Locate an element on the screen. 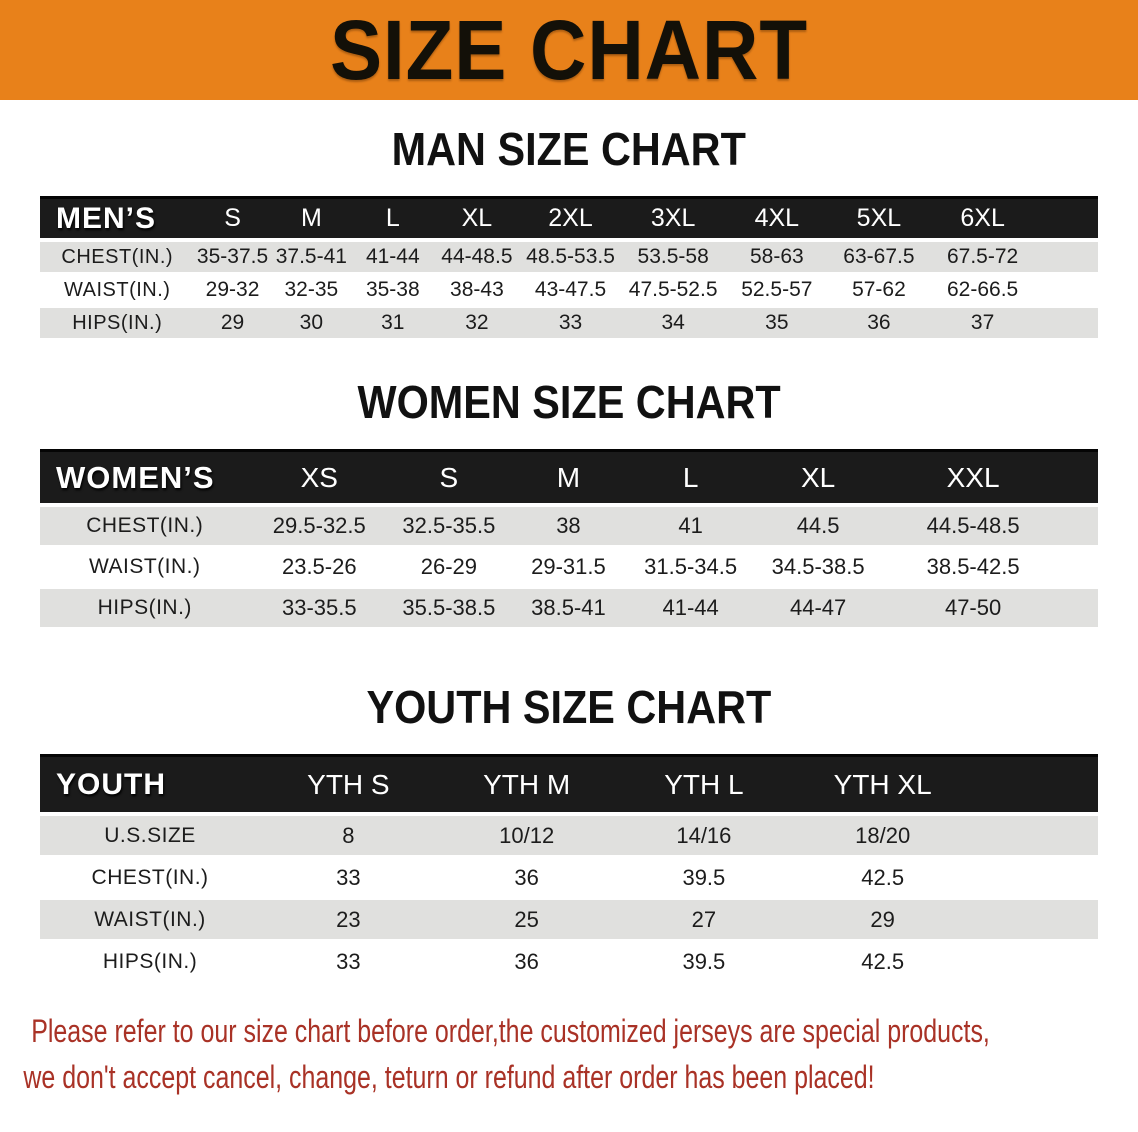 The height and width of the screenshot is (1132, 1138). table-corner-label: MEN’S is located at coordinates (117, 219).